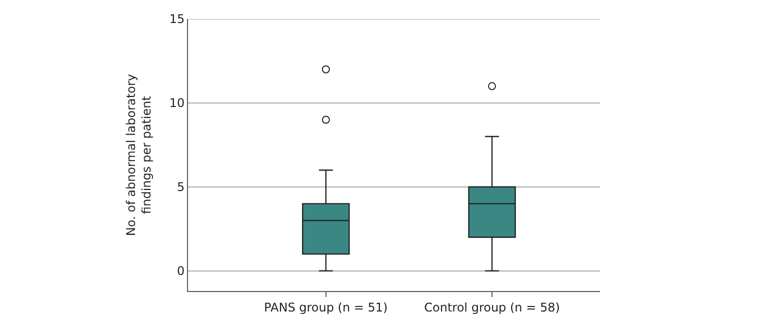 The image size is (780, 326). What do you see at coordinates (492, 307) in the screenshot?
I see `x-tick-label: Control group (n = 58)` at bounding box center [492, 307].